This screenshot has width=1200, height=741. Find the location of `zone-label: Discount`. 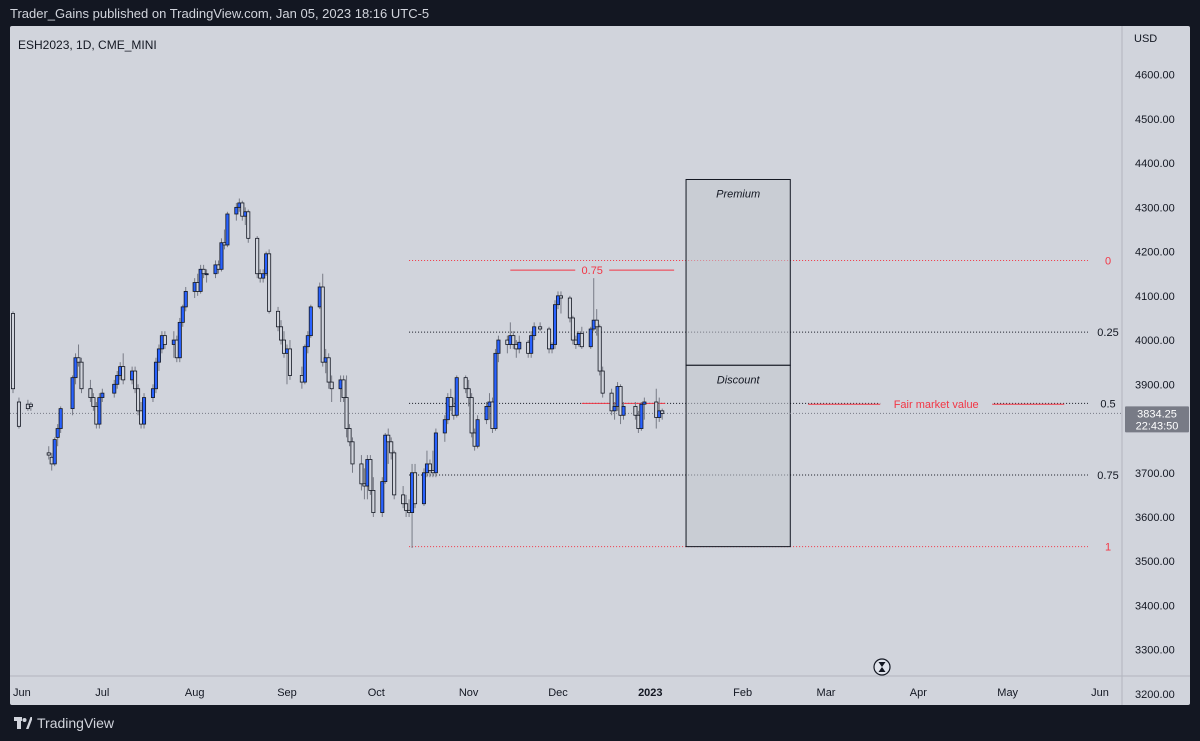

zone-label: Discount is located at coordinates (739, 380).